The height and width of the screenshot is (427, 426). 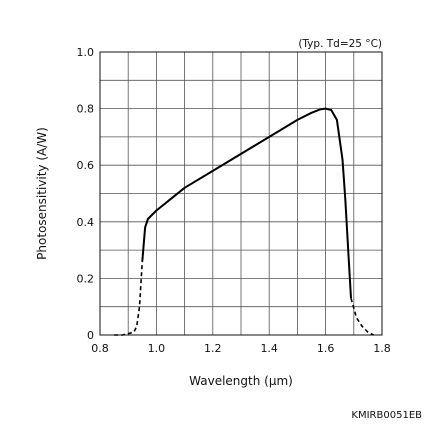 What do you see at coordinates (86, 194) in the screenshot?
I see `y-tick-labels: 0 0.2 0.4 0.6 0.8 1.0` at bounding box center [86, 194].